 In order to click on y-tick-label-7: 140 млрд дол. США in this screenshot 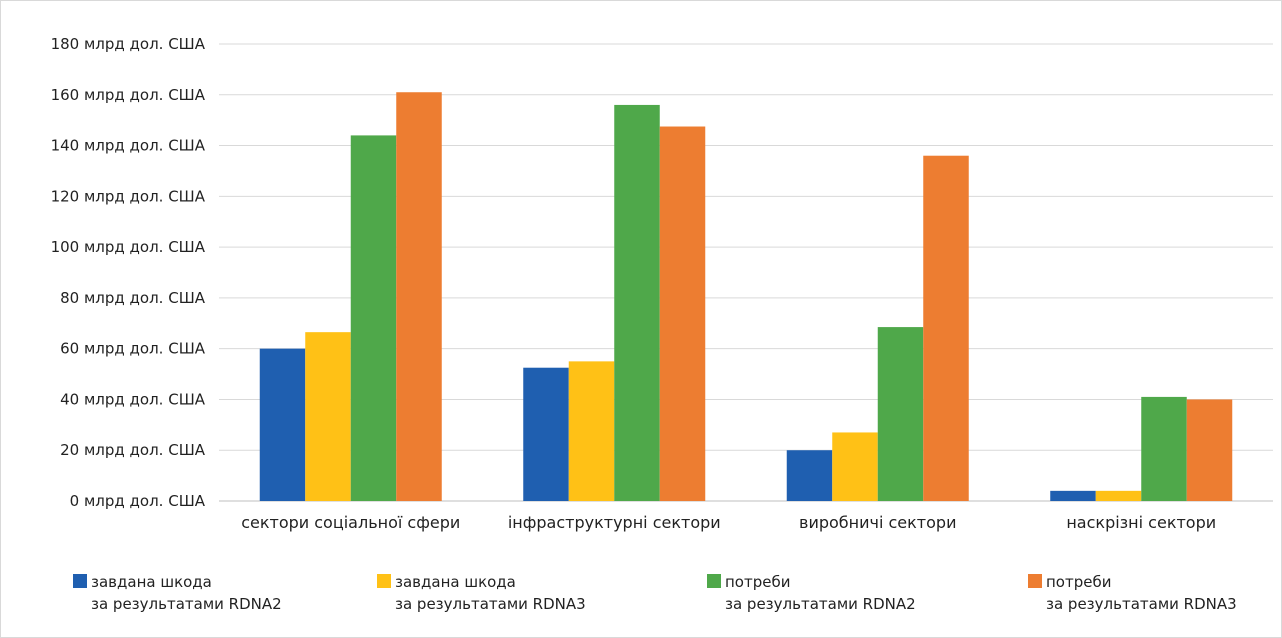, I will do `click(128, 146)`.